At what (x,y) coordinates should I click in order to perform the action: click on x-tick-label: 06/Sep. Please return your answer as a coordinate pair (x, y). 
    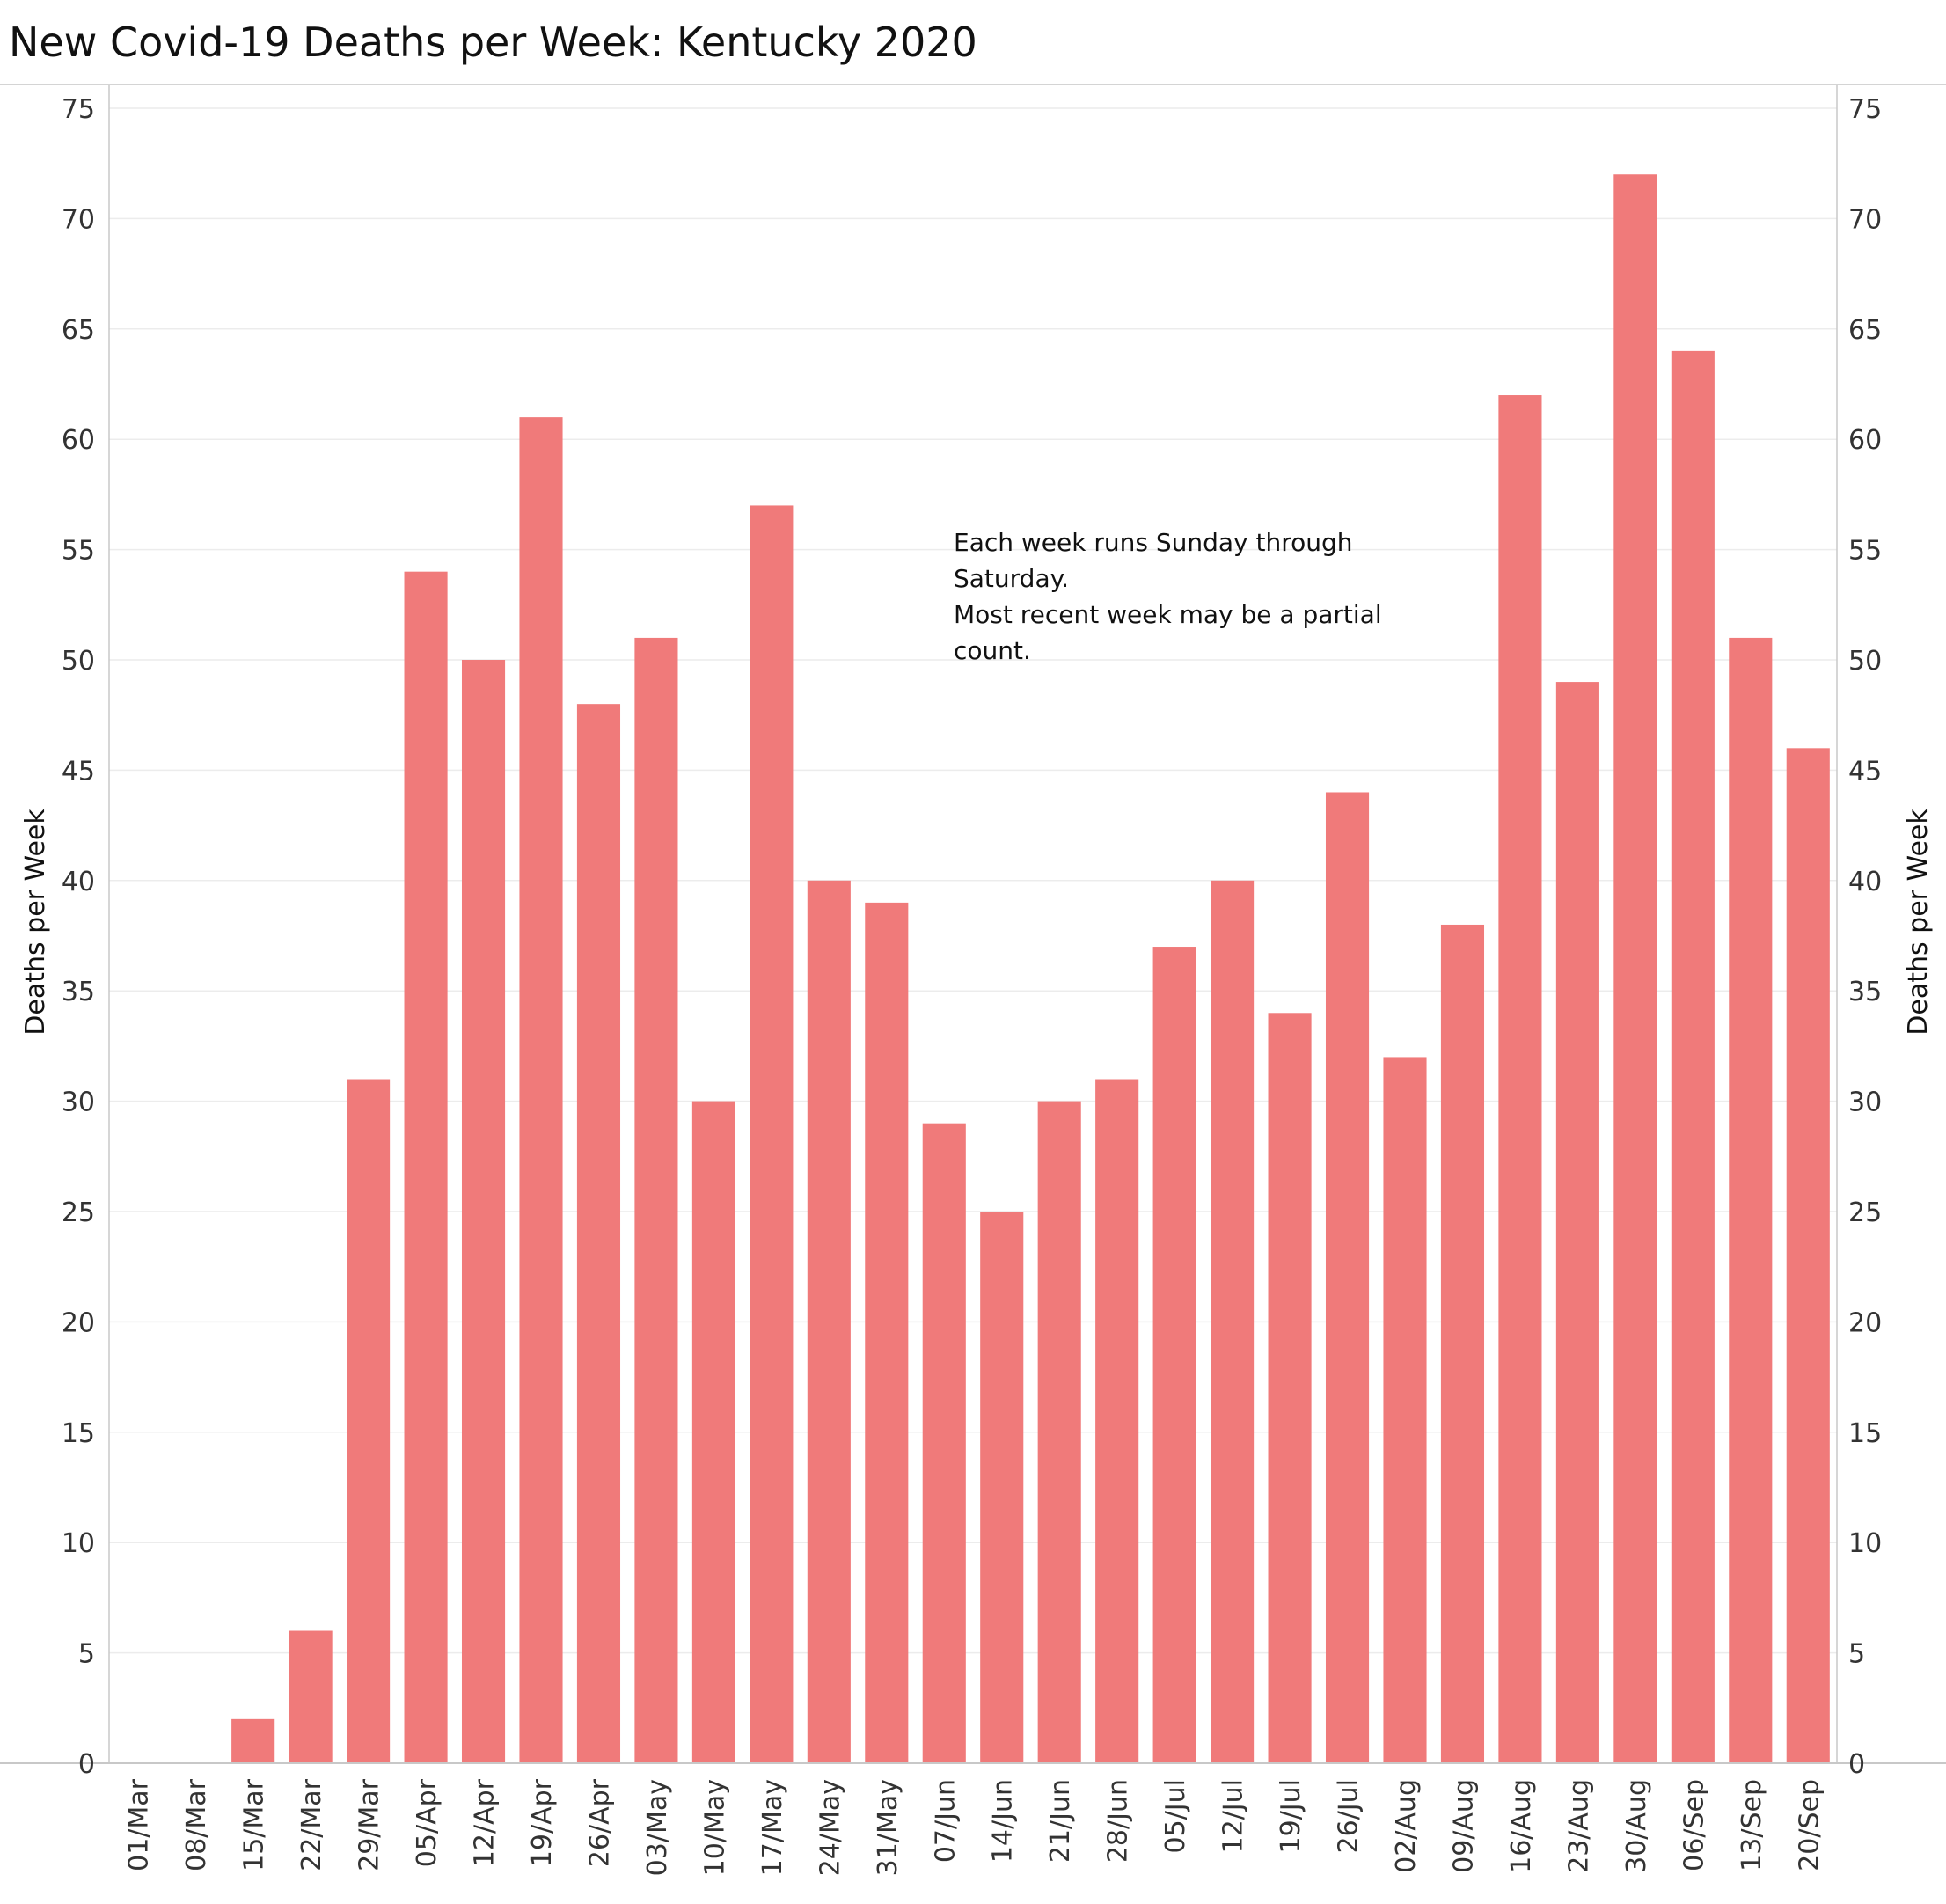
    Looking at the image, I should click on (1694, 1825).